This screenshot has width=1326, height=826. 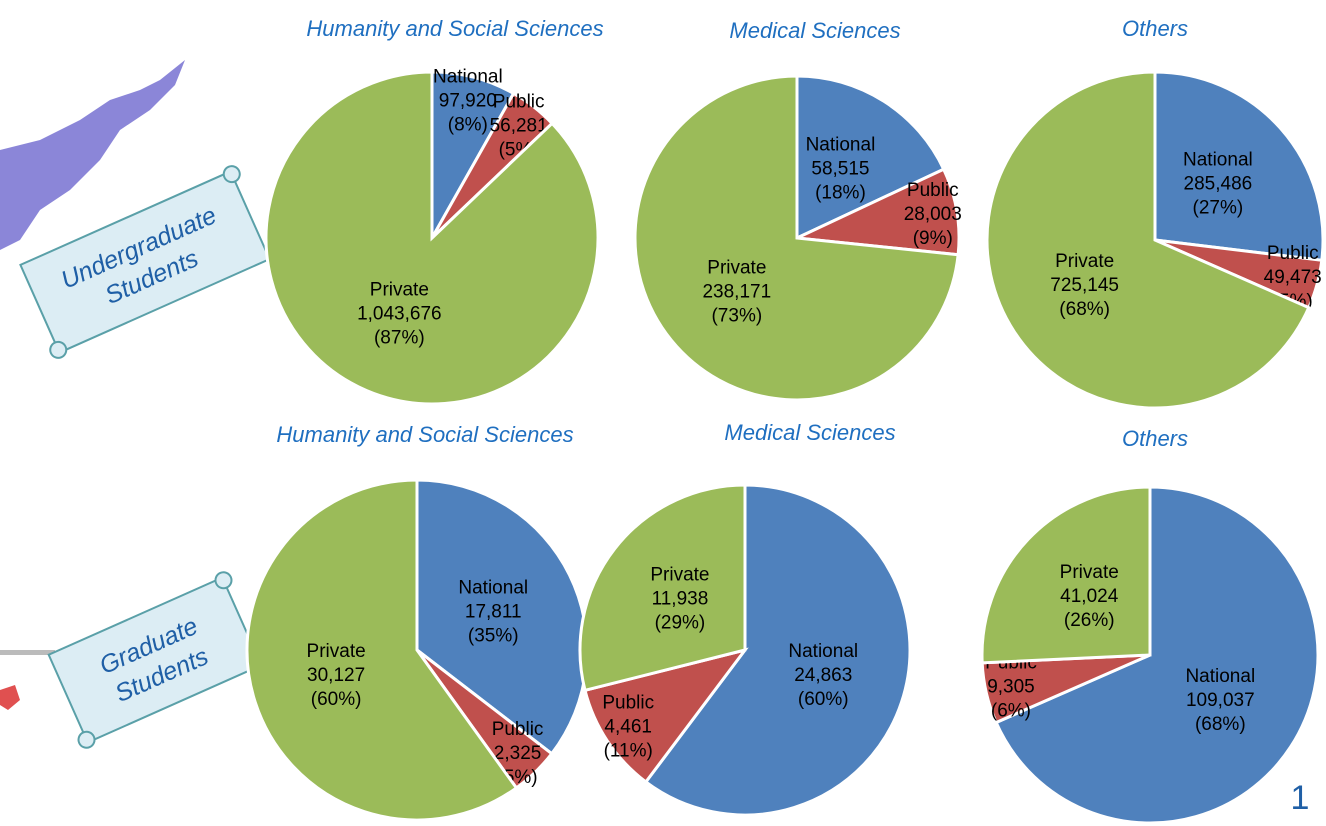 What do you see at coordinates (399, 313) in the screenshot?
I see `slice-value: 1,043,676` at bounding box center [399, 313].